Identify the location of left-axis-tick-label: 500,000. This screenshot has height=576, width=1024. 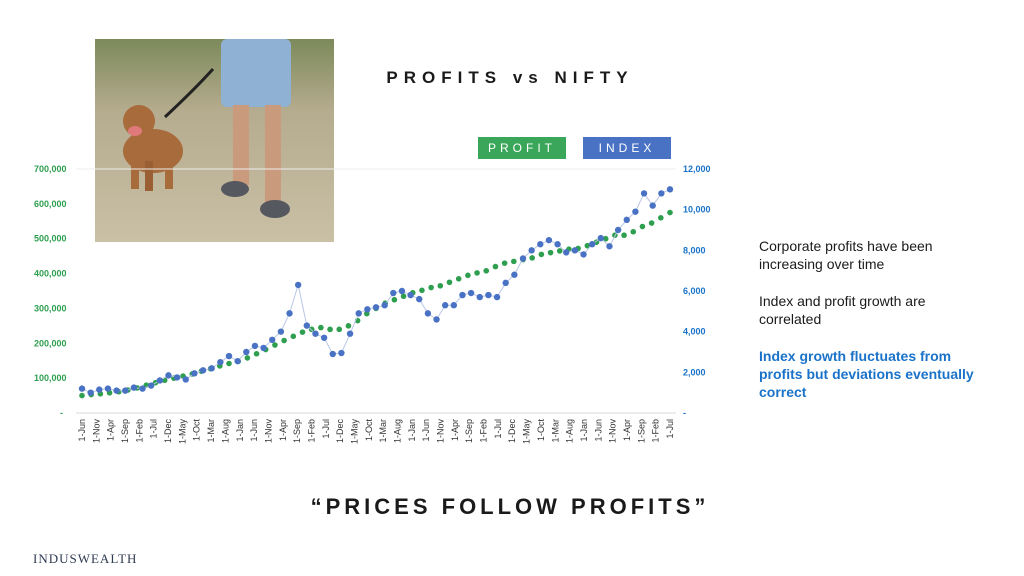
(50, 239).